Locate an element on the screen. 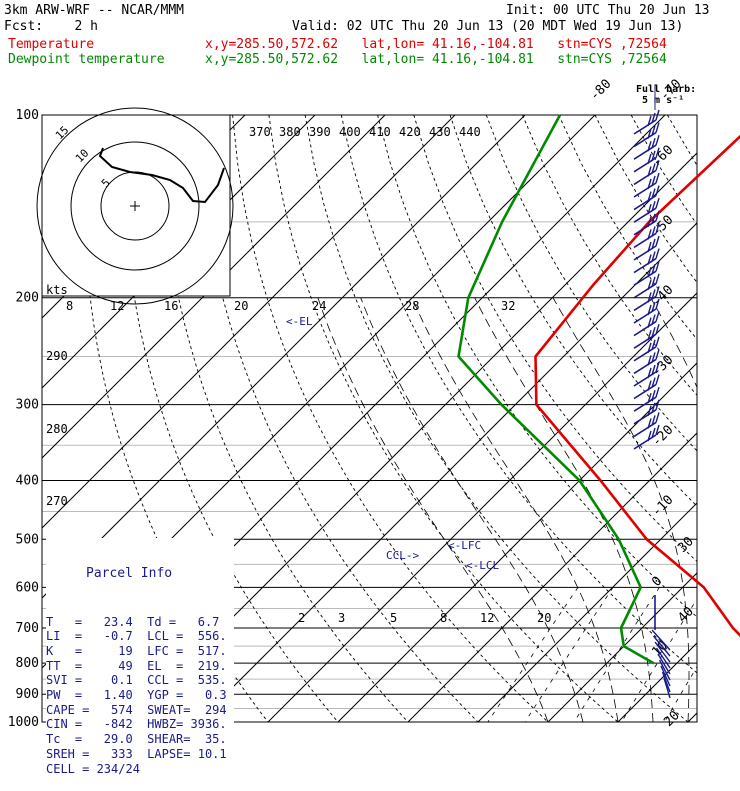  theta-label: 290 is located at coordinates (57, 356).